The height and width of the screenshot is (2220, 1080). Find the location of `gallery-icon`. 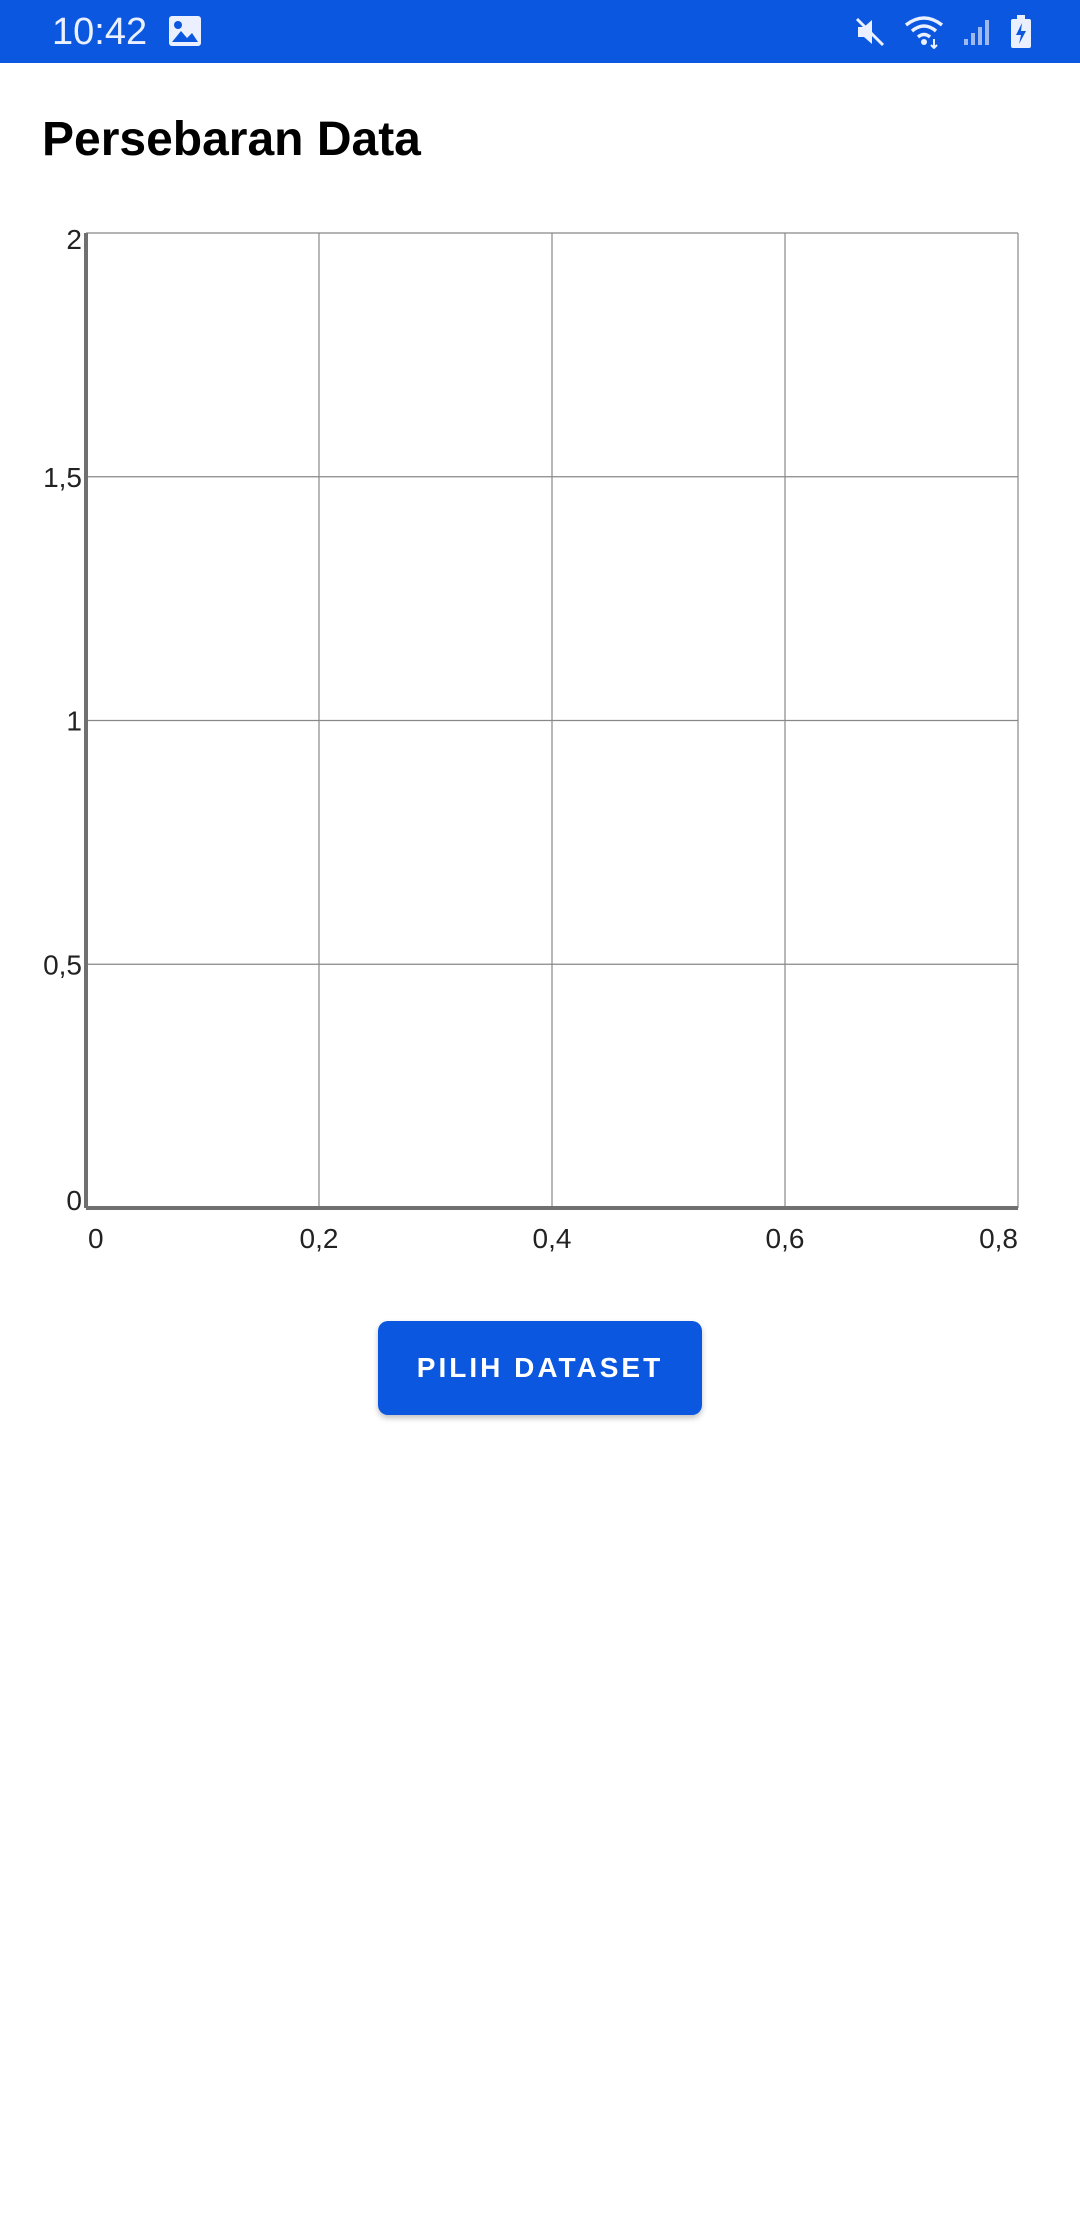

gallery-icon is located at coordinates (185, 31).